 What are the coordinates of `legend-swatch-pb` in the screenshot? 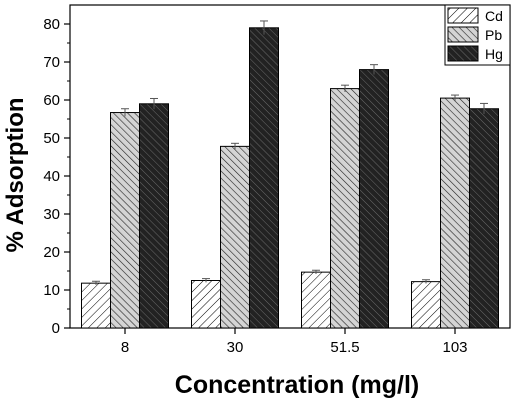 It's located at (463, 34).